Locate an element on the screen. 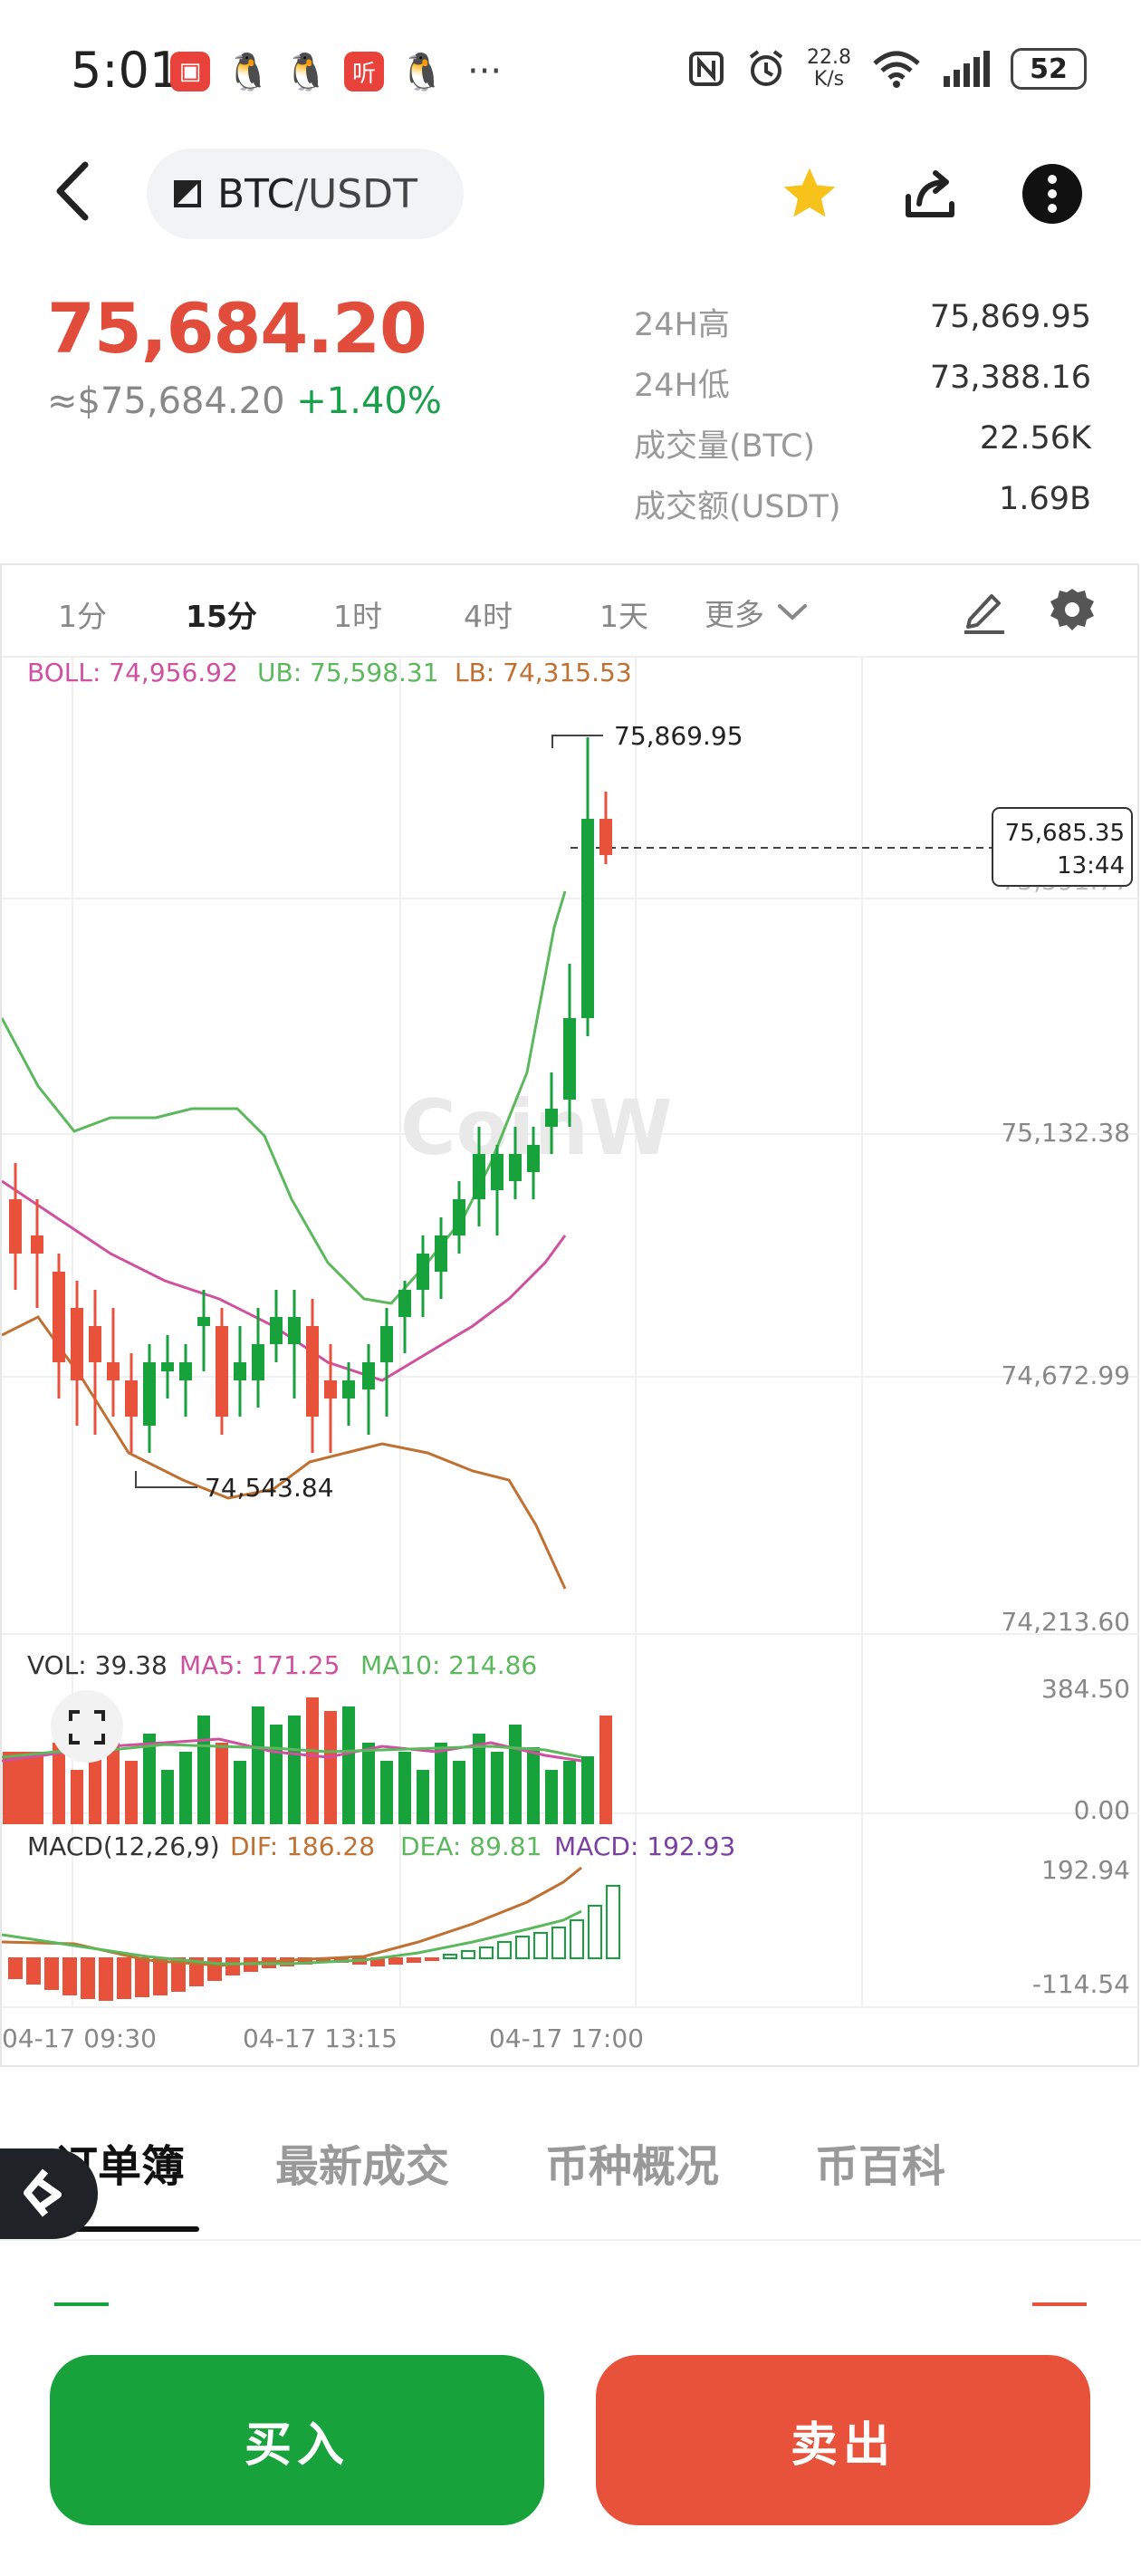  boll-legend: LB: 74,315.53 is located at coordinates (544, 672).